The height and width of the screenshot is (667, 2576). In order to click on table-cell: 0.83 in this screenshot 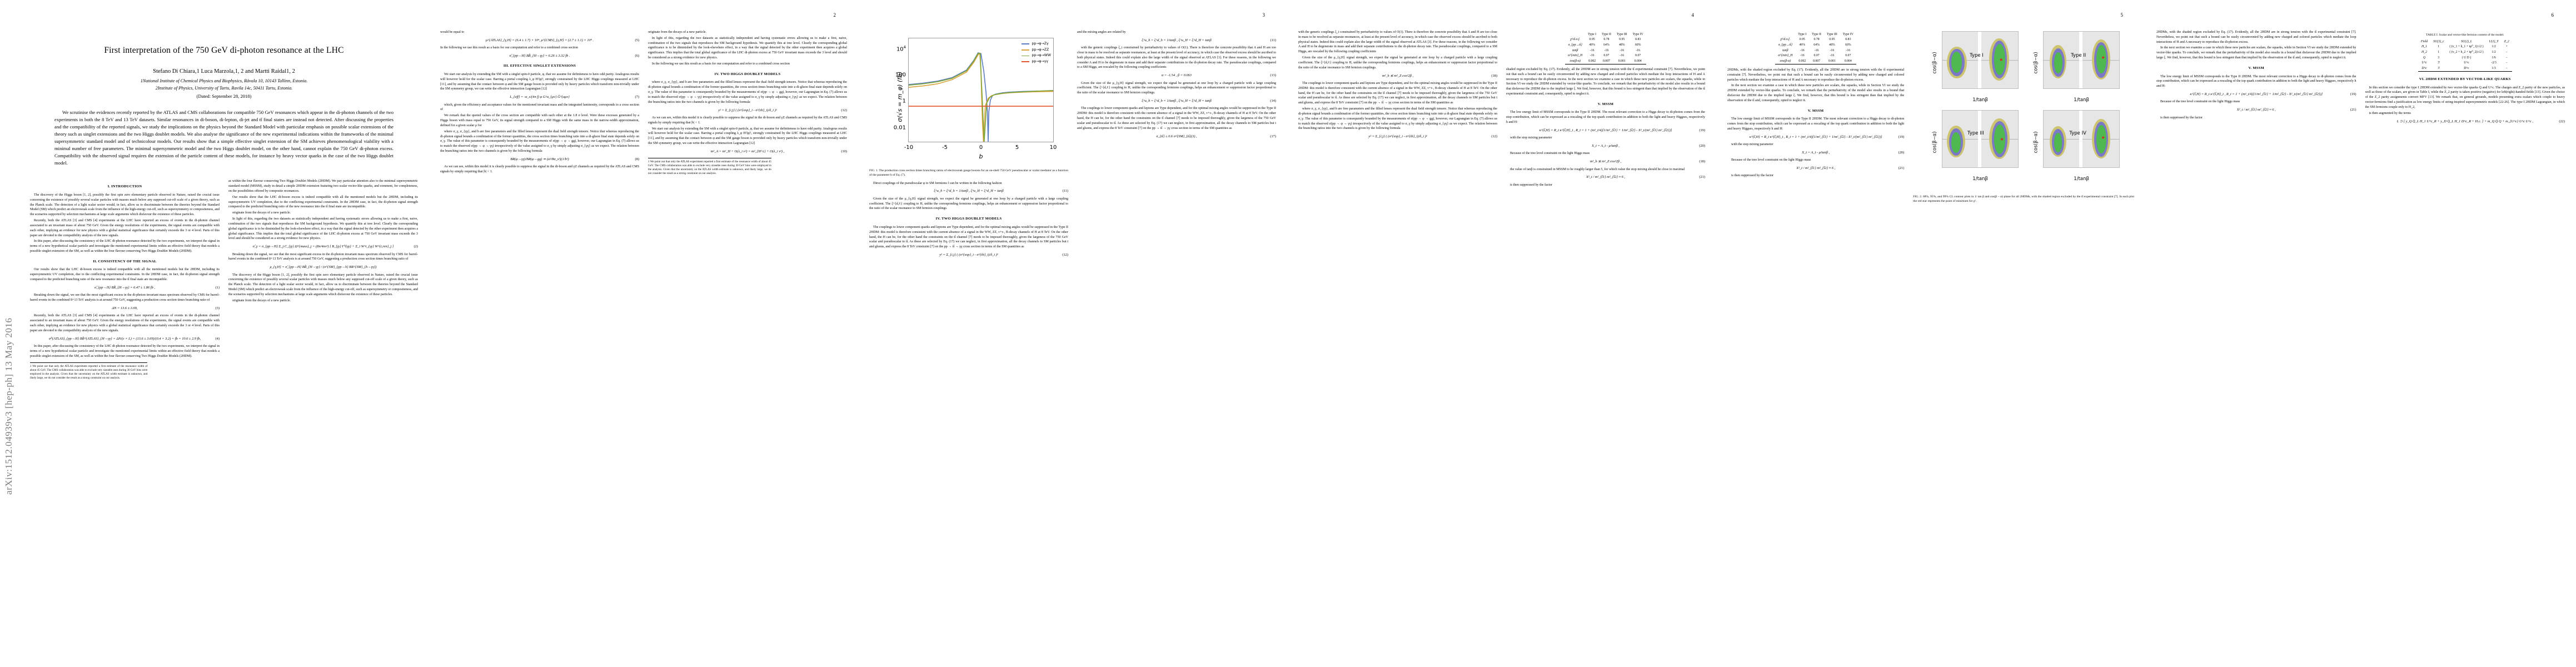, I will do `click(1638, 40)`.